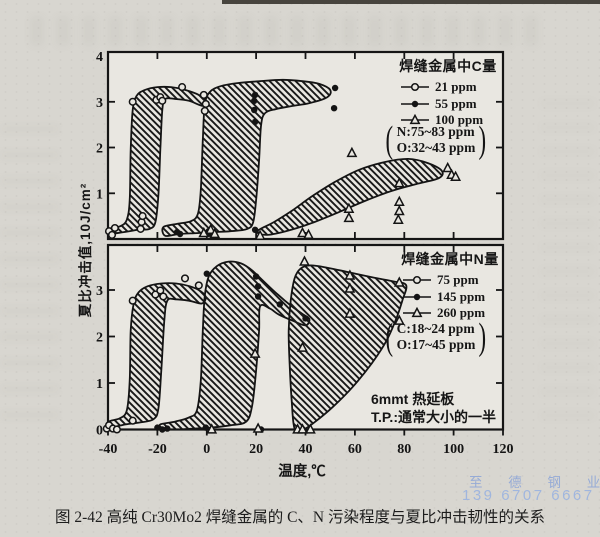  What do you see at coordinates (435, 328) in the screenshot?
I see `note-line: C:18~24 ppm` at bounding box center [435, 328].